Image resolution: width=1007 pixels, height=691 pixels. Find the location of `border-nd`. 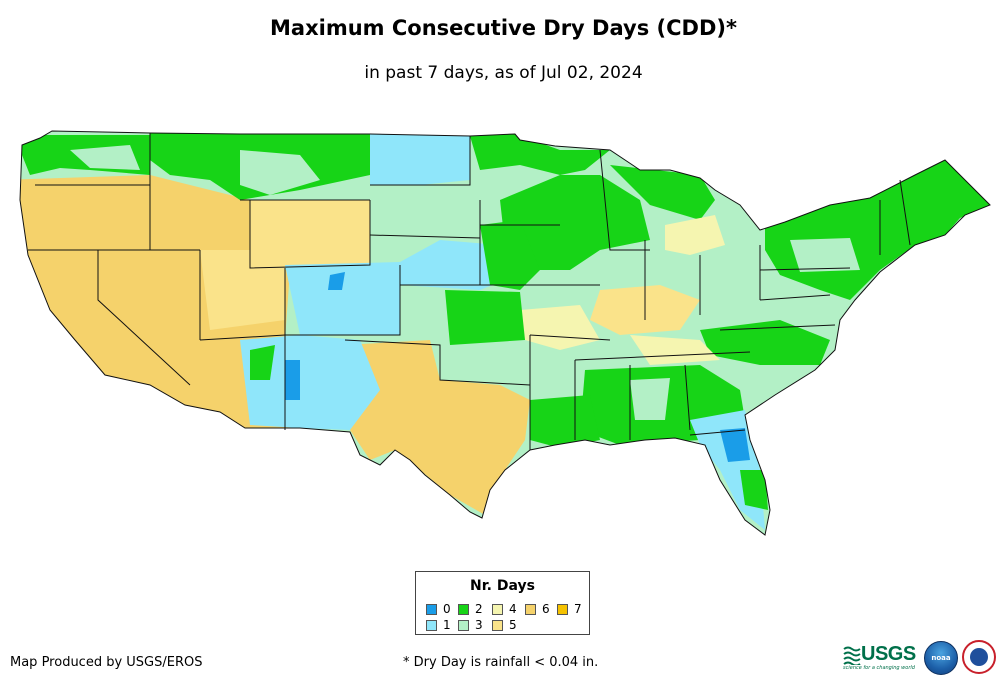

border-nd is located at coordinates (420, 161).